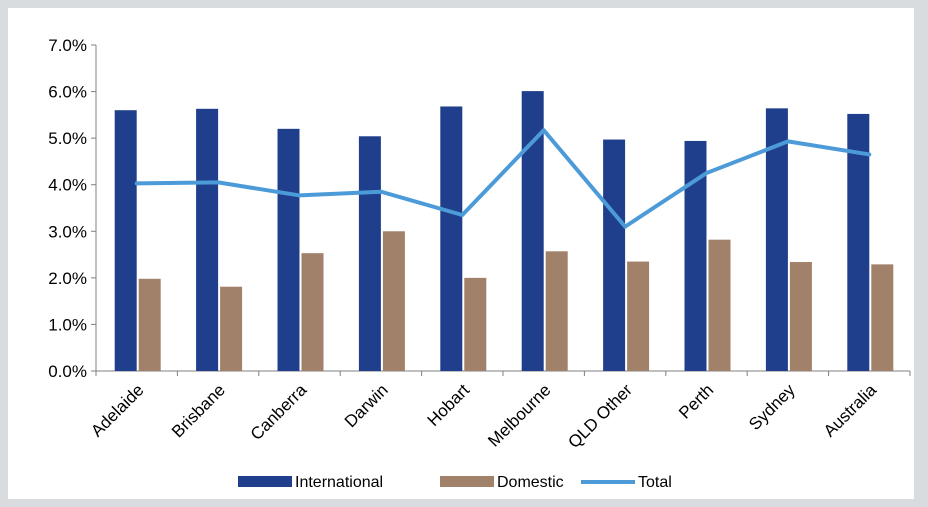 The width and height of the screenshot is (928, 507). What do you see at coordinates (67, 185) in the screenshot?
I see `y-tick-label: 4.0%` at bounding box center [67, 185].